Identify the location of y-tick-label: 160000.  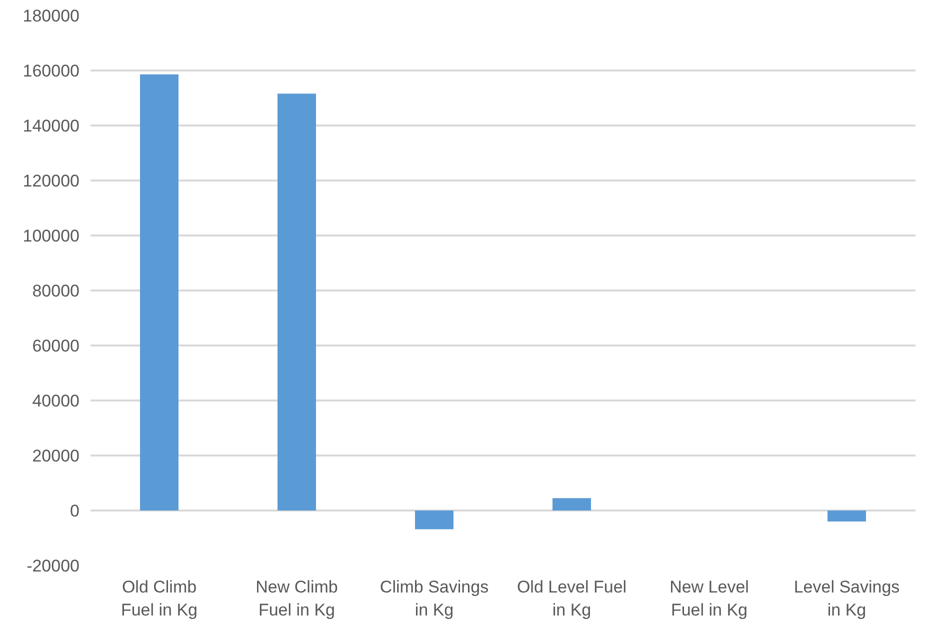
(51, 71).